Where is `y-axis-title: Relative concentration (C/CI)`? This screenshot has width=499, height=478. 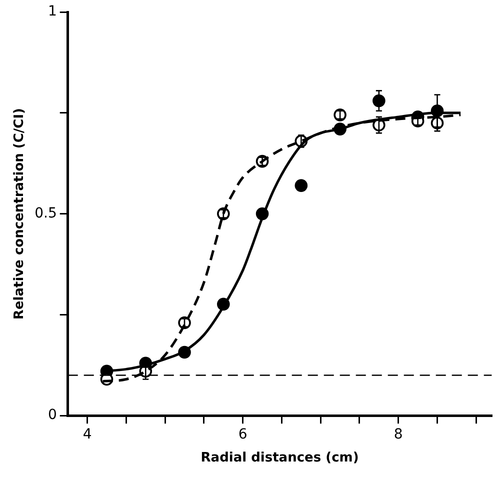 y-axis-title: Relative concentration (C/CI) is located at coordinates (20, 214).